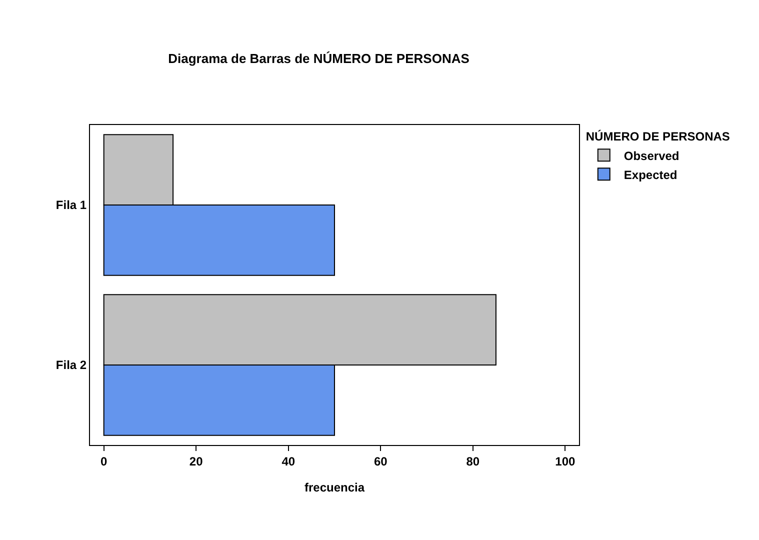 This screenshot has height=540, width=759. I want to click on legend-title: NÚMERO DE PERSONAS, so click(658, 137).